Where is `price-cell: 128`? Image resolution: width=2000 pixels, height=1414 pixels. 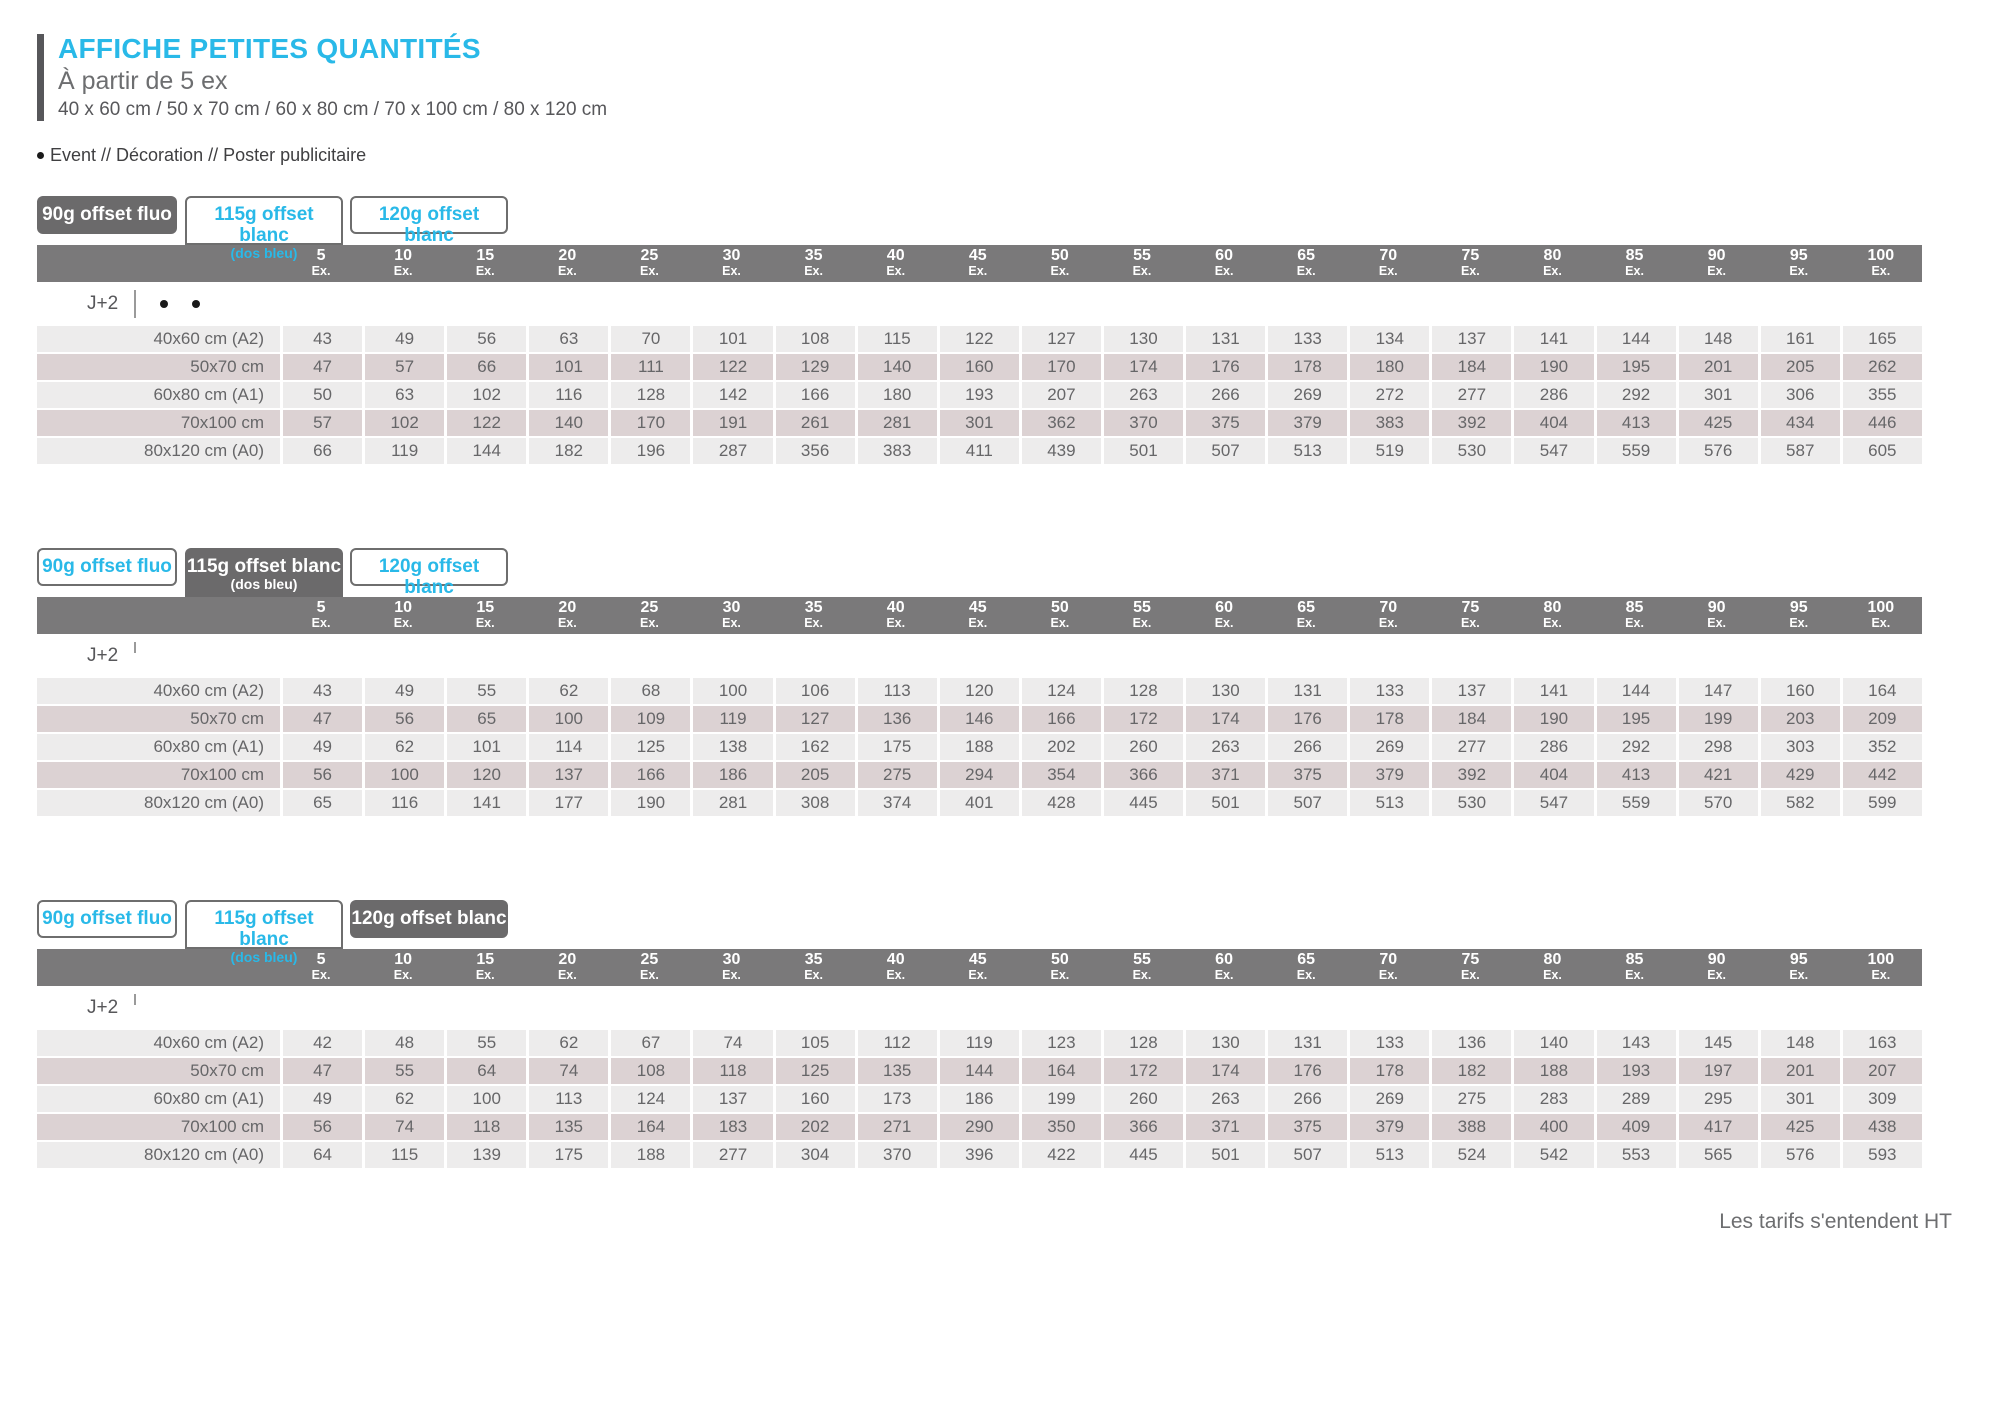 price-cell: 128 is located at coordinates (651, 395).